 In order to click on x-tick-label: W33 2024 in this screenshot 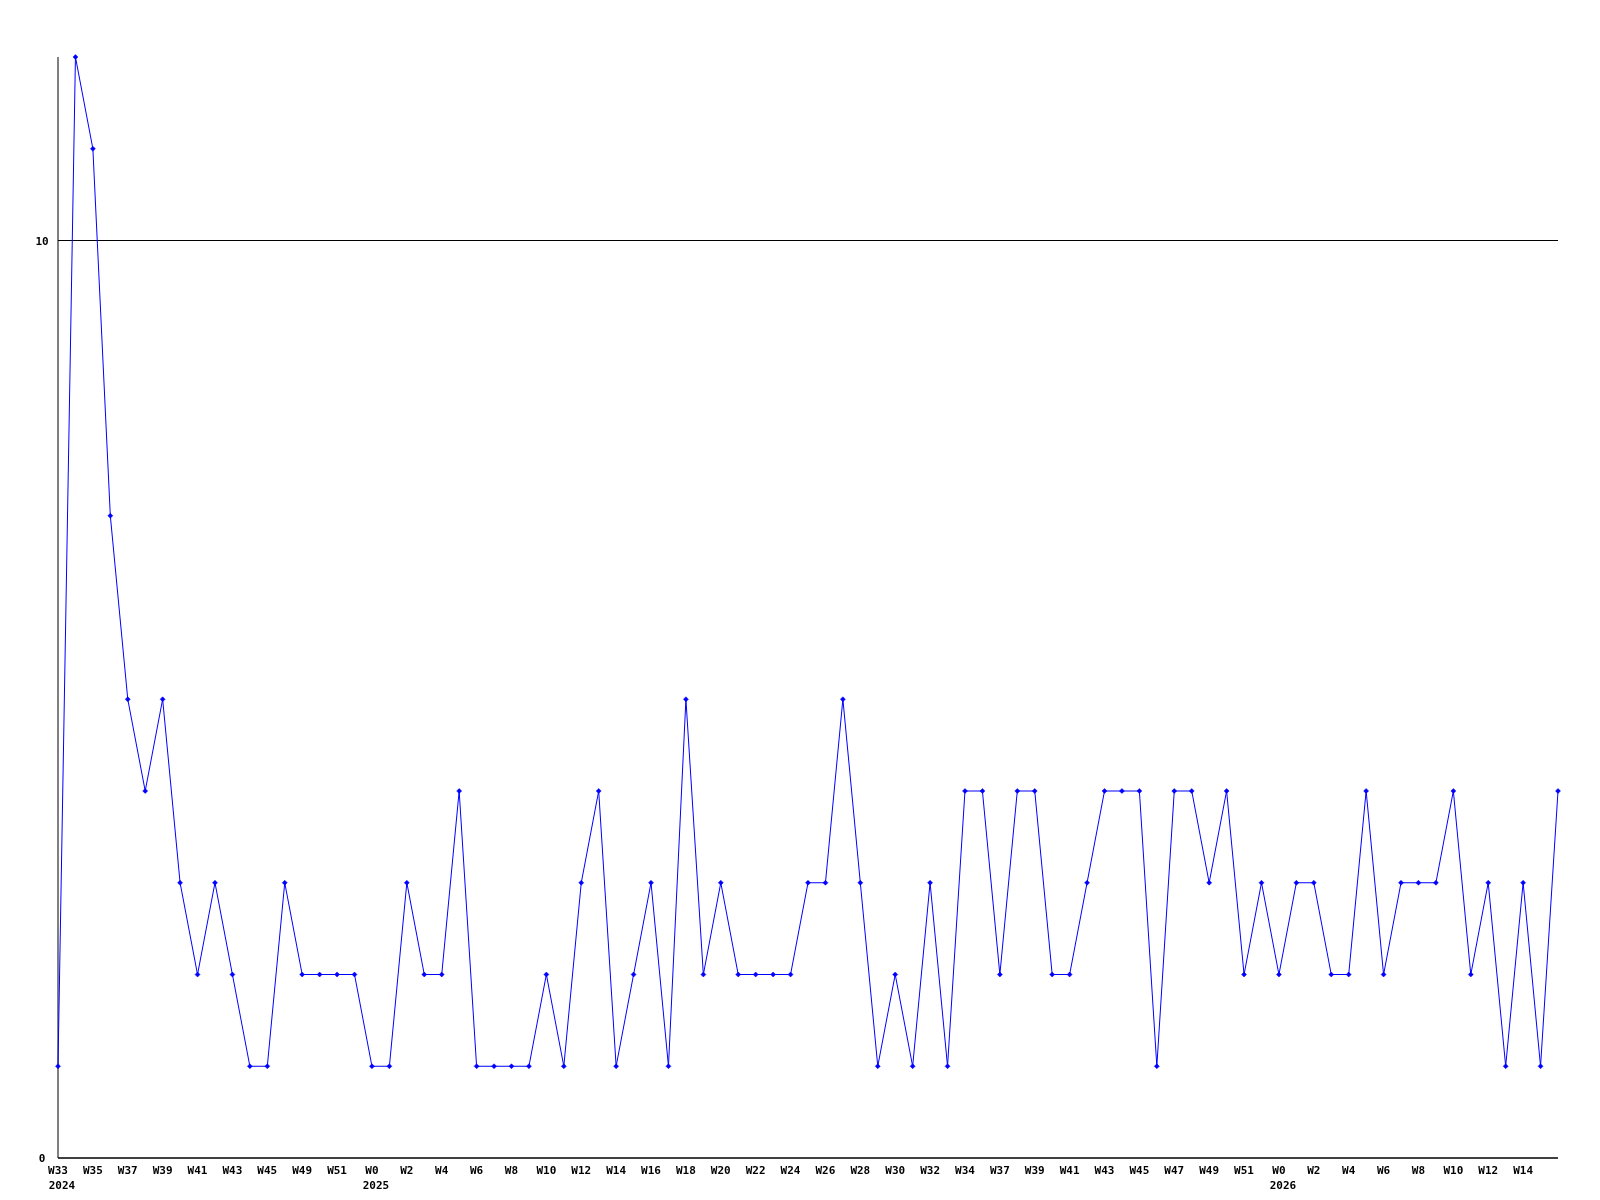, I will do `click(62, 1178)`.